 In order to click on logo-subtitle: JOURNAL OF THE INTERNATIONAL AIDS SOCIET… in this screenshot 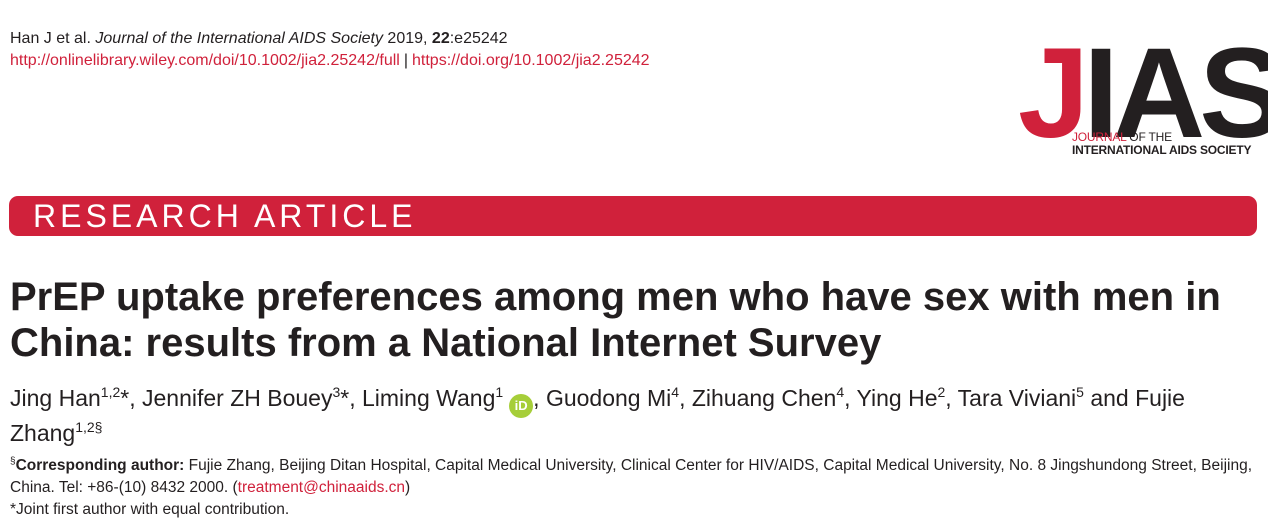, I will do `click(1161, 144)`.